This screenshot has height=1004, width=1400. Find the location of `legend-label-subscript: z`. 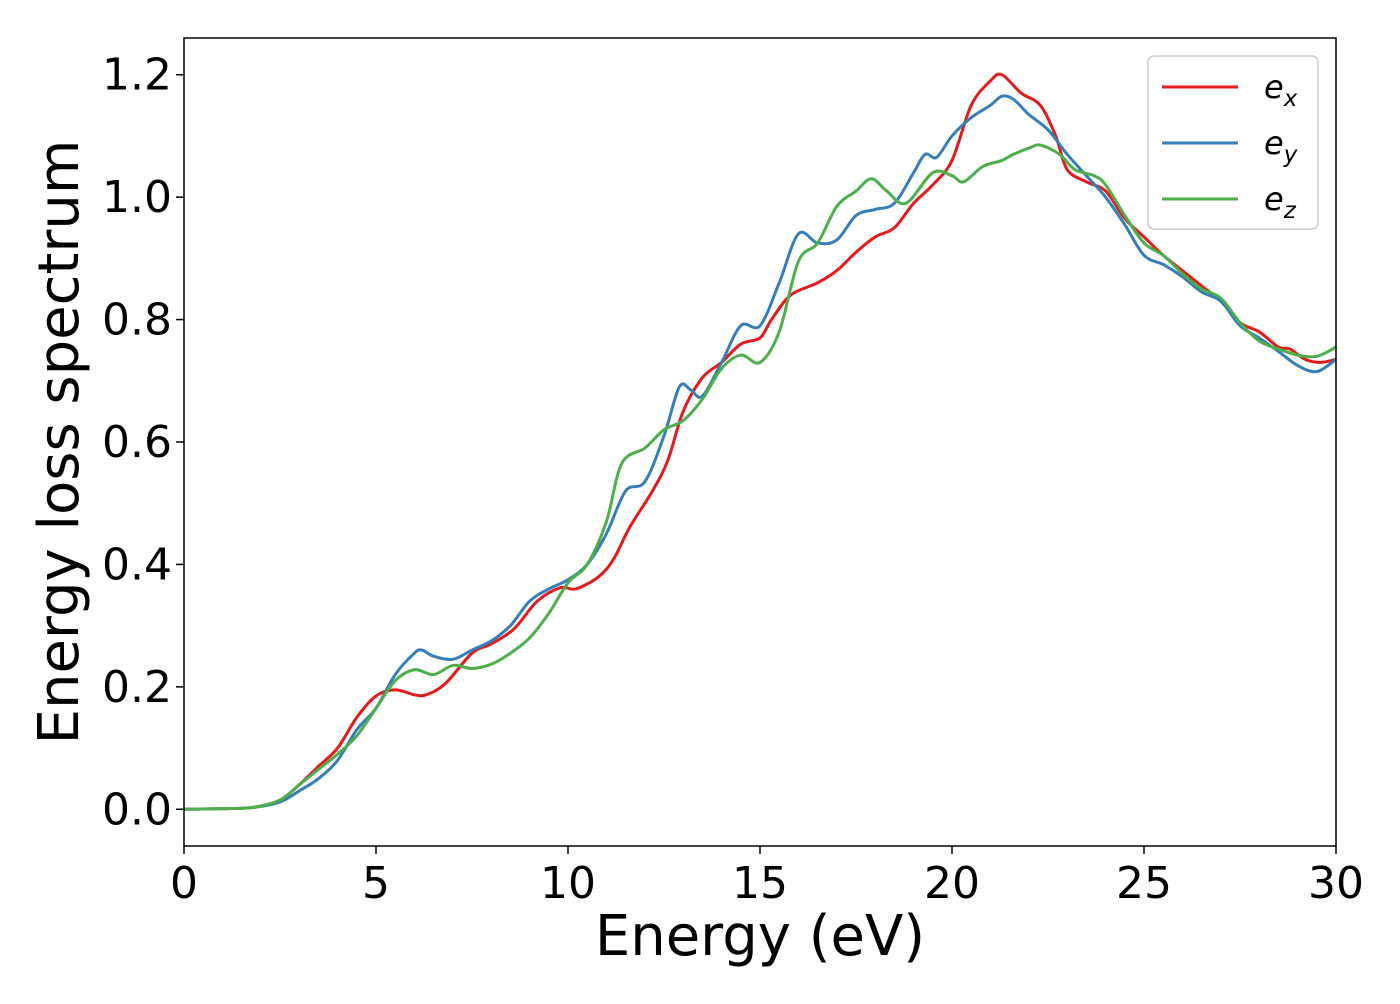

legend-label-subscript: z is located at coordinates (1290, 211).